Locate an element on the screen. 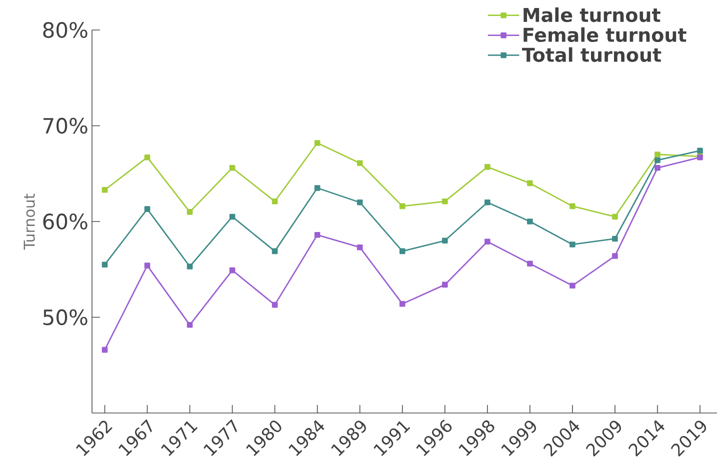  y-tick-label: 70% is located at coordinates (66, 126).